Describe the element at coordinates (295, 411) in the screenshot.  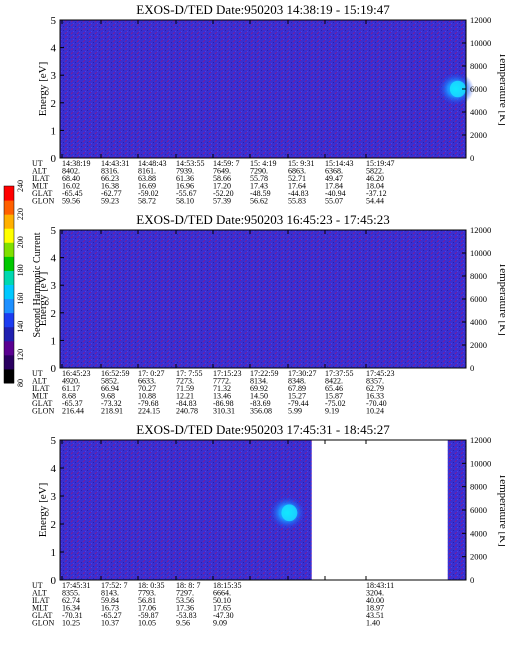
I see `table-cell: 5.99` at that location.